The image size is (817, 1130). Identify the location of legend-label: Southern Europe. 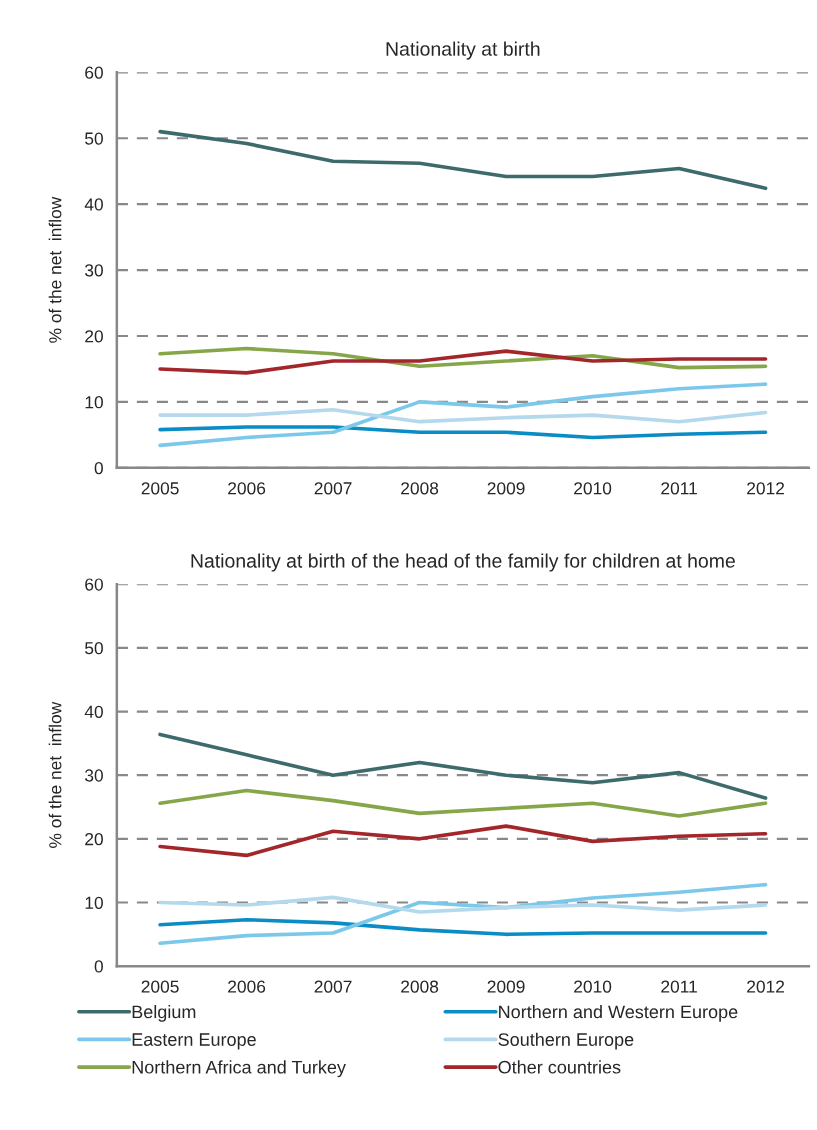
(566, 1041).